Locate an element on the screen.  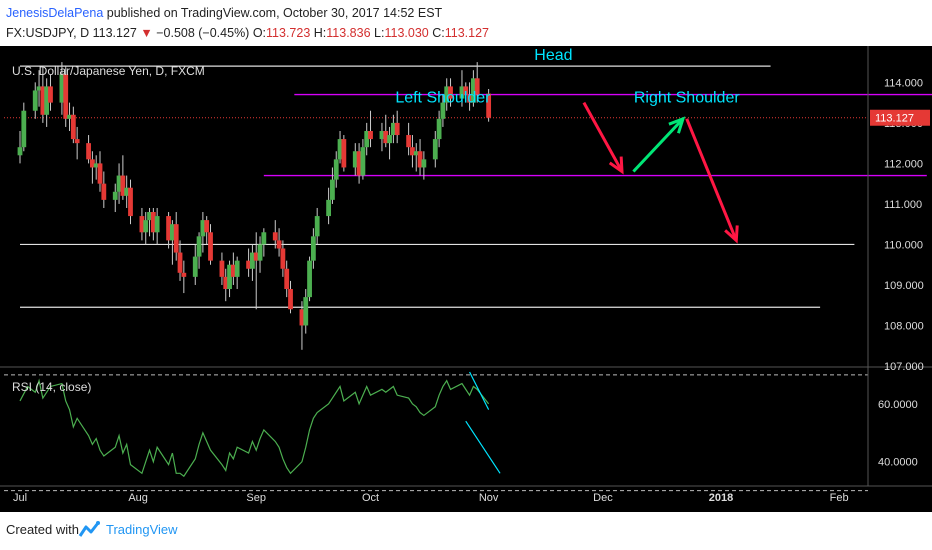
close-value: 113.127 is located at coordinates (466, 33).